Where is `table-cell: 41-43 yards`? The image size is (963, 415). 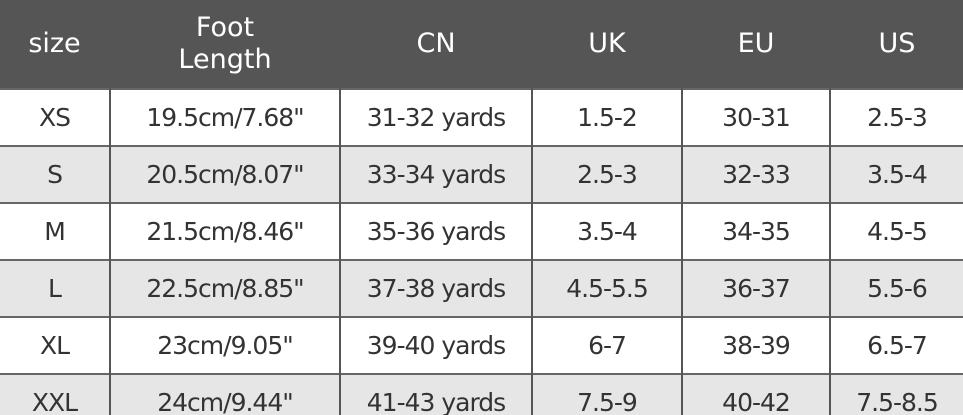 table-cell: 41-43 yards is located at coordinates (435, 394).